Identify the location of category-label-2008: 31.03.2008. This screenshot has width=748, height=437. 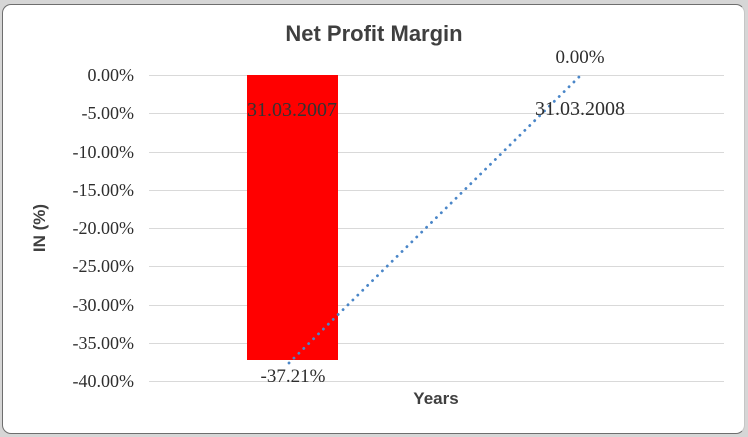
(580, 109).